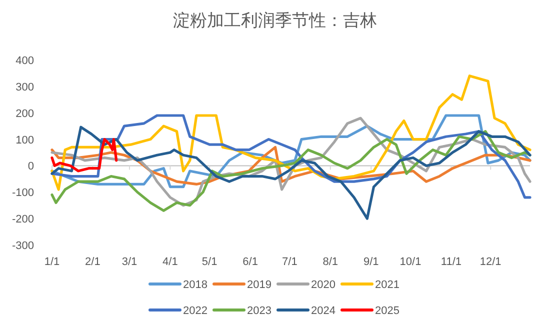 Image resolution: width=550 pixels, height=330 pixels. I want to click on legend-label: 2024, so click(323, 311).